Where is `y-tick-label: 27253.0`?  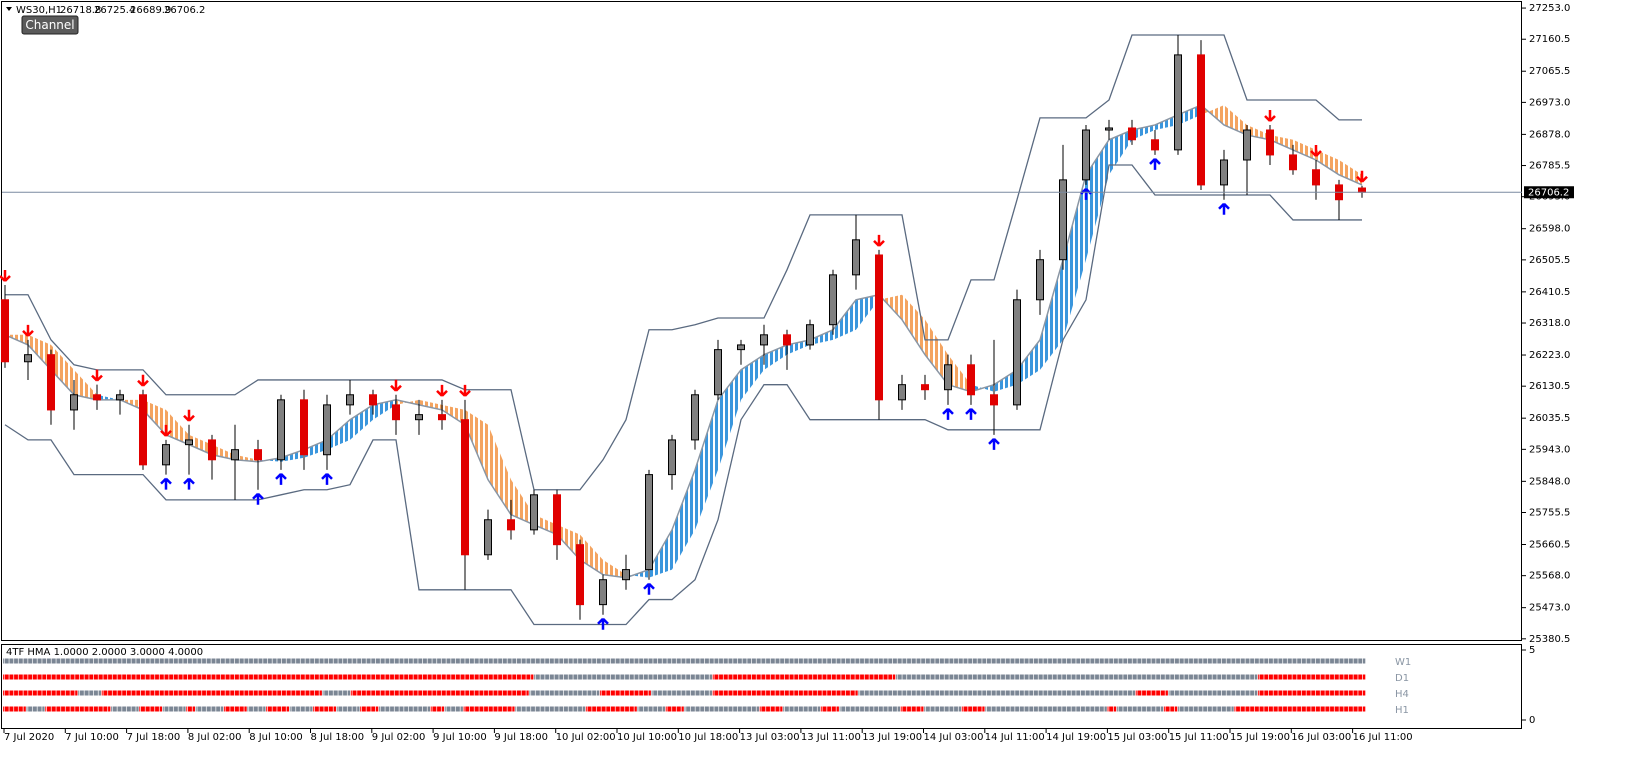
y-tick-label: 27253.0 is located at coordinates (1549, 8).